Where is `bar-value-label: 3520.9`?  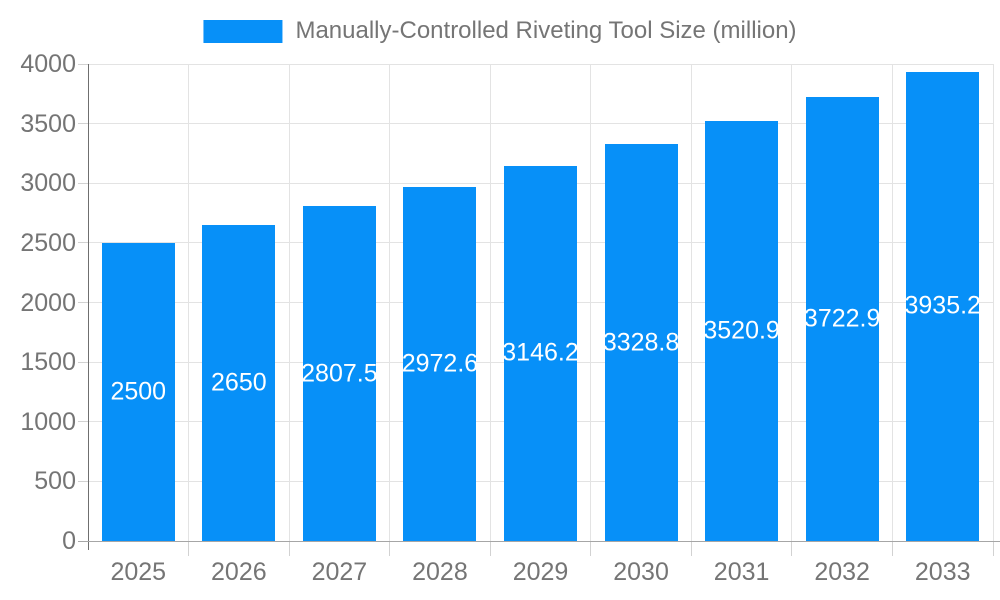
bar-value-label: 3520.9 is located at coordinates (741, 330).